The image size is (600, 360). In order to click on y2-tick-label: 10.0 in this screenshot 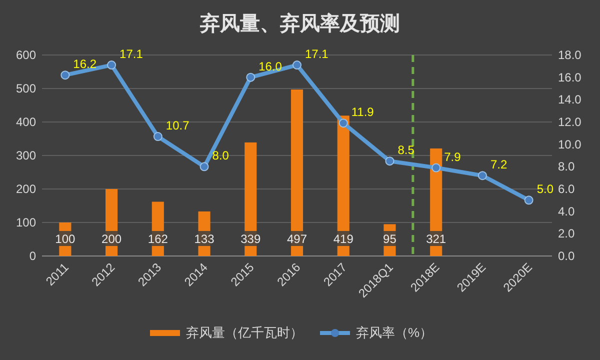, I will do `click(570, 144)`.